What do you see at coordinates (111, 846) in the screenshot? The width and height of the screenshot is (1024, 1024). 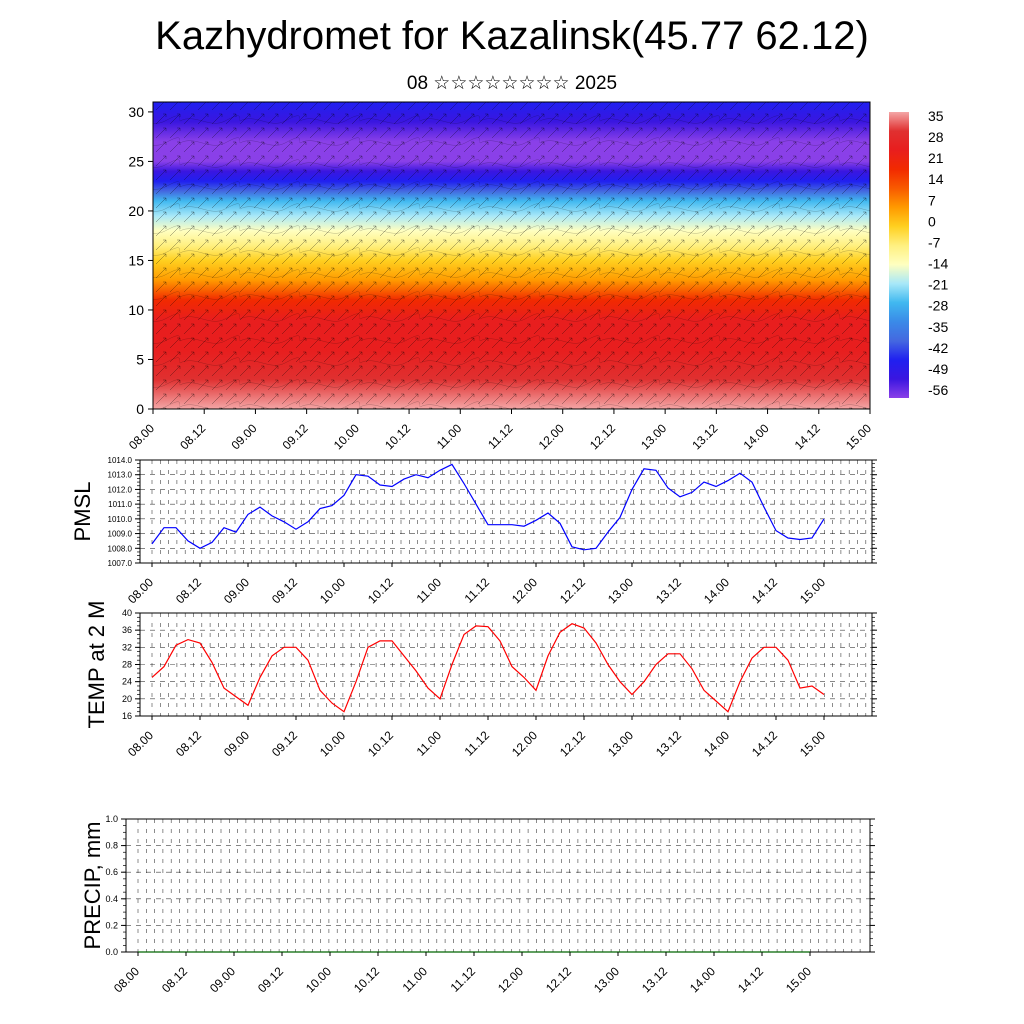 I see `y-tick-label: 0.8` at bounding box center [111, 846].